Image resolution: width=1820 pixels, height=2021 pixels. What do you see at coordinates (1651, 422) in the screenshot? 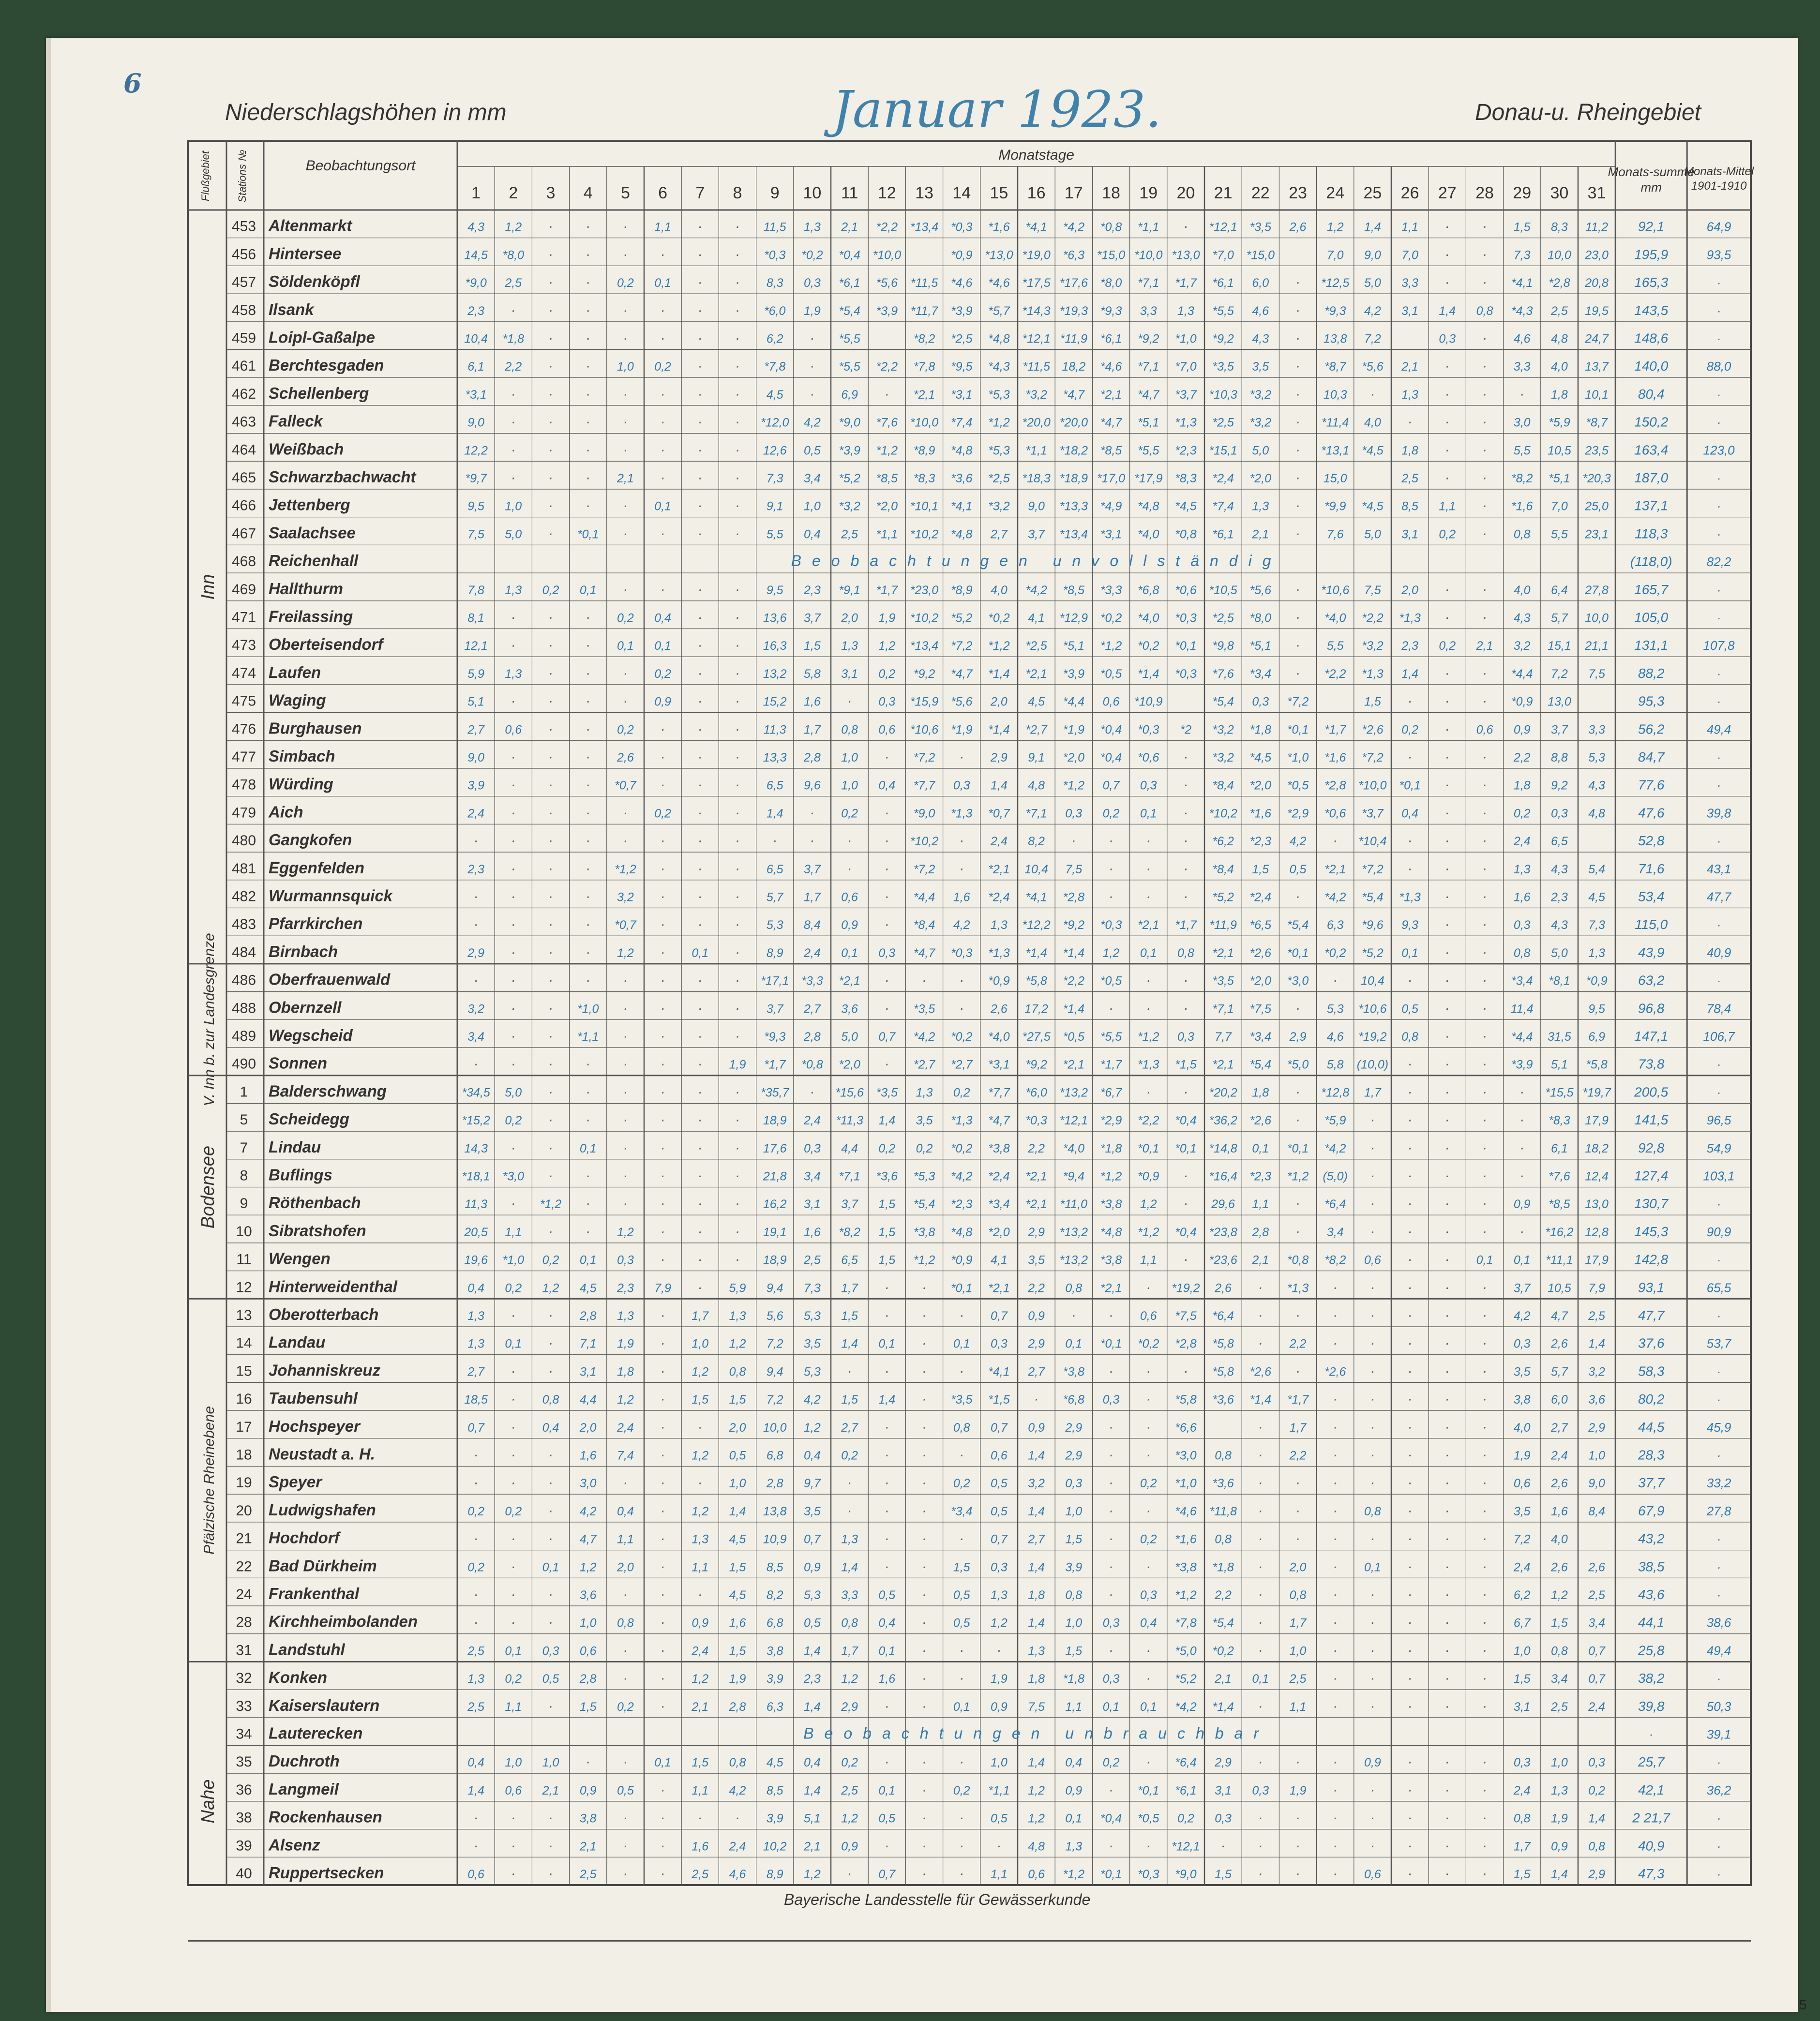
I see `monthly-sum: 150,2` at bounding box center [1651, 422].